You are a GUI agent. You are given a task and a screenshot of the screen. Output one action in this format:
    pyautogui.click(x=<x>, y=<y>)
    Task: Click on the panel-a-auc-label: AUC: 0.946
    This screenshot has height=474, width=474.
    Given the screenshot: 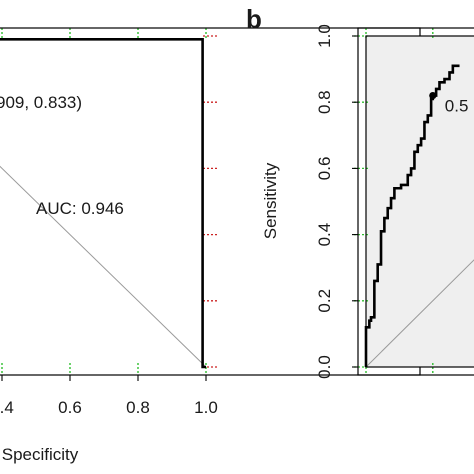 What is the action you would take?
    pyautogui.click(x=80, y=208)
    